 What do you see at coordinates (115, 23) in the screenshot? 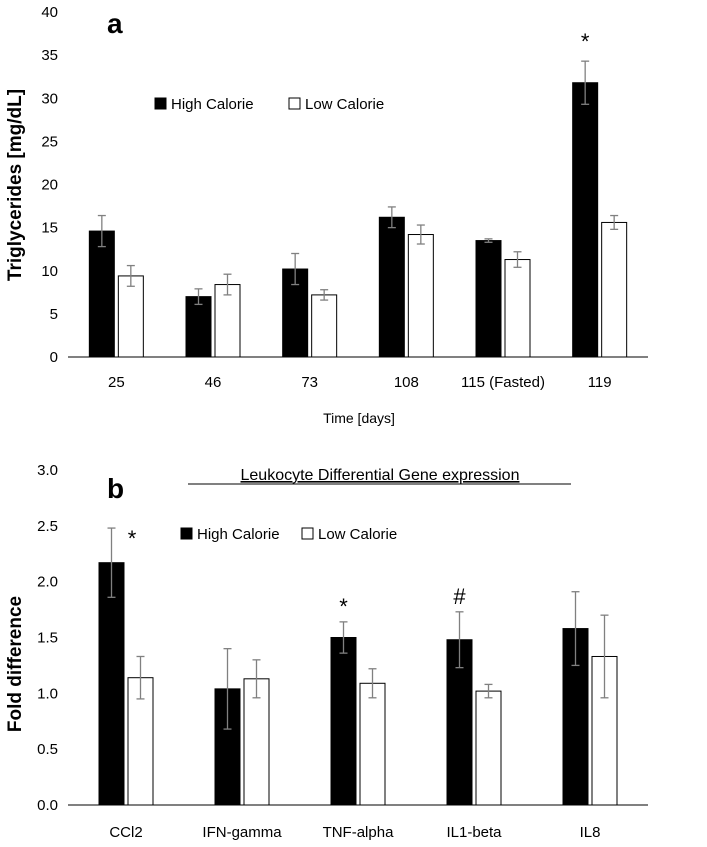
I see `panel-label-a: a` at bounding box center [115, 23].